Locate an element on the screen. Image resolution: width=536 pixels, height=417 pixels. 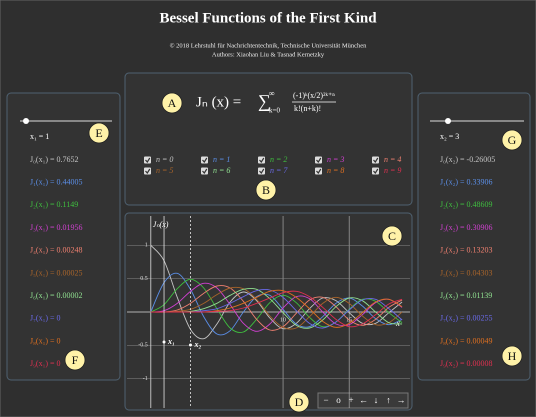
toolbar-button: ↓ is located at coordinates (376, 400).